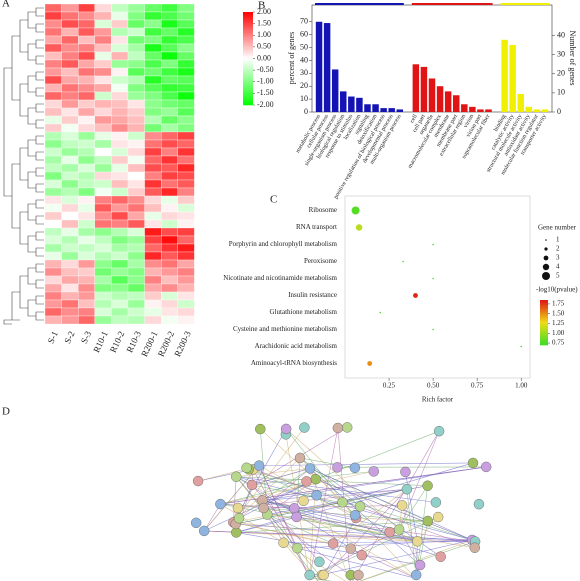 This screenshot has width=580, height=581. Describe the element at coordinates (558, 304) in the screenshot. I see `color-scale-label: 1.75` at that location.